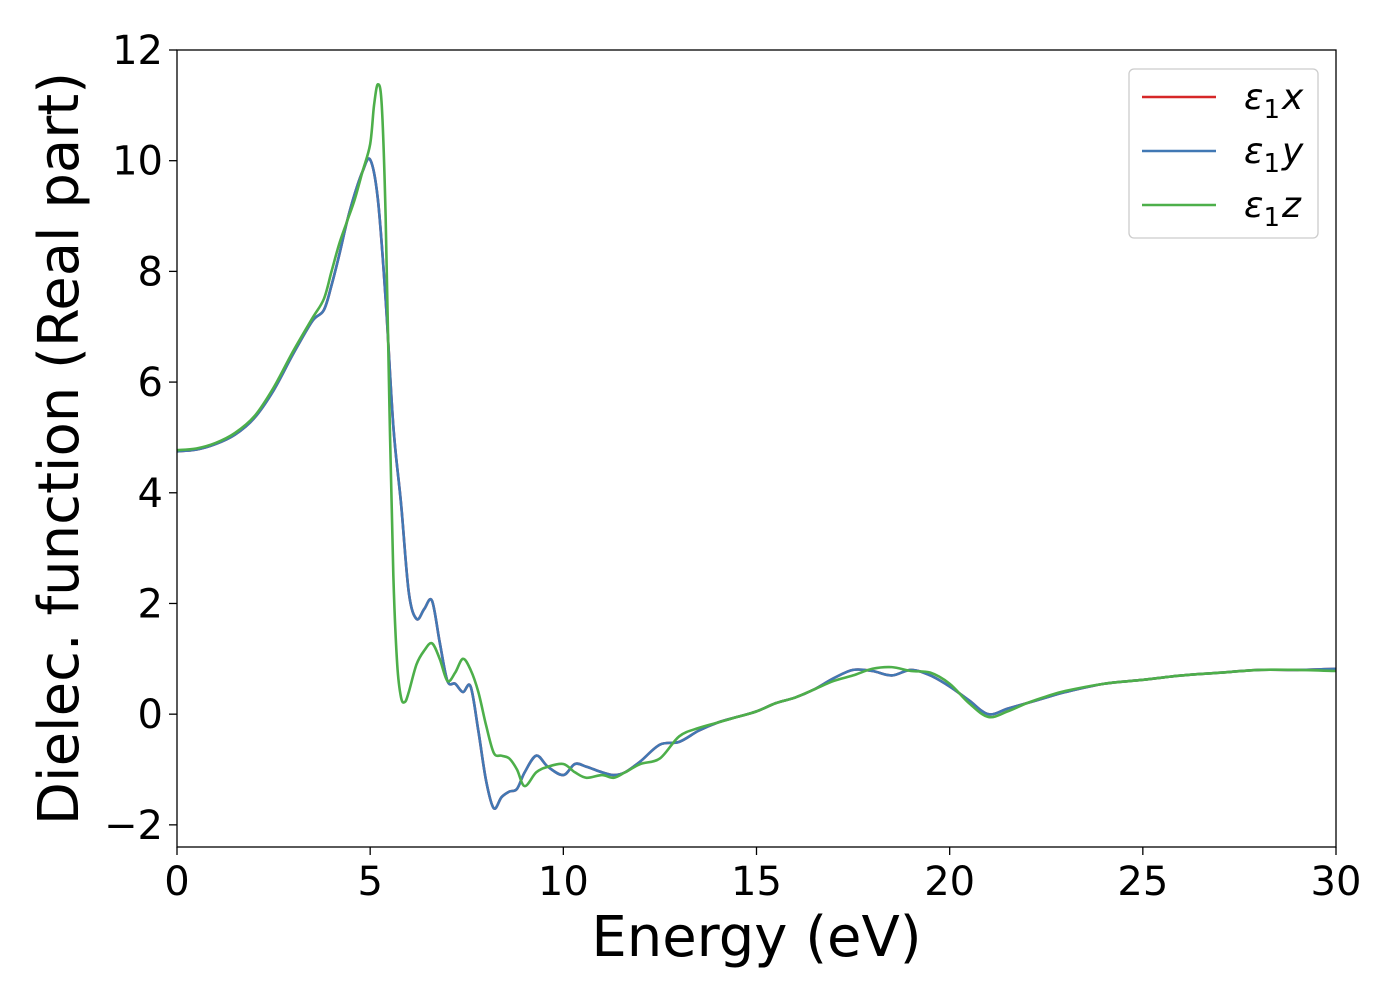 This screenshot has height=1000, width=1400. I want to click on legend-label-x: ε1x, so click(1274, 101).